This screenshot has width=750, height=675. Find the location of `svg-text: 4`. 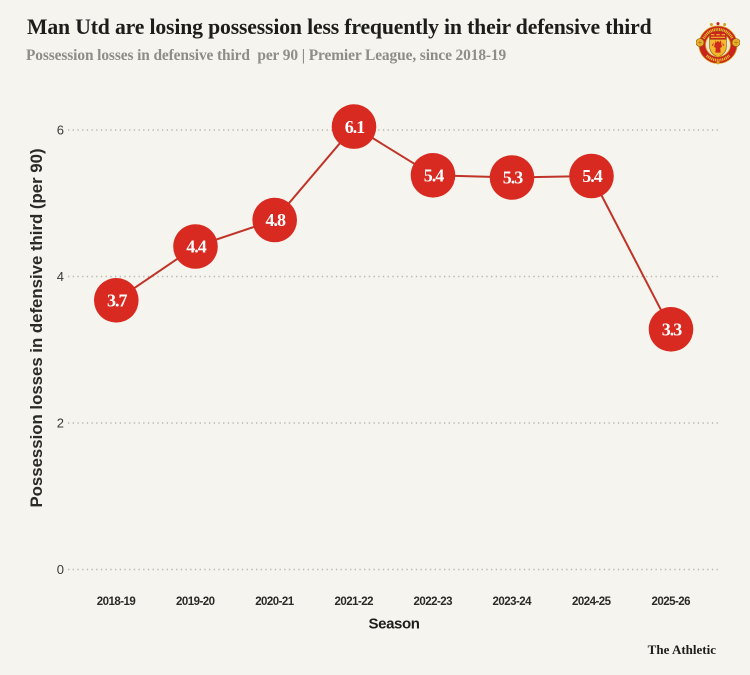

svg-text: 4 is located at coordinates (60, 276).